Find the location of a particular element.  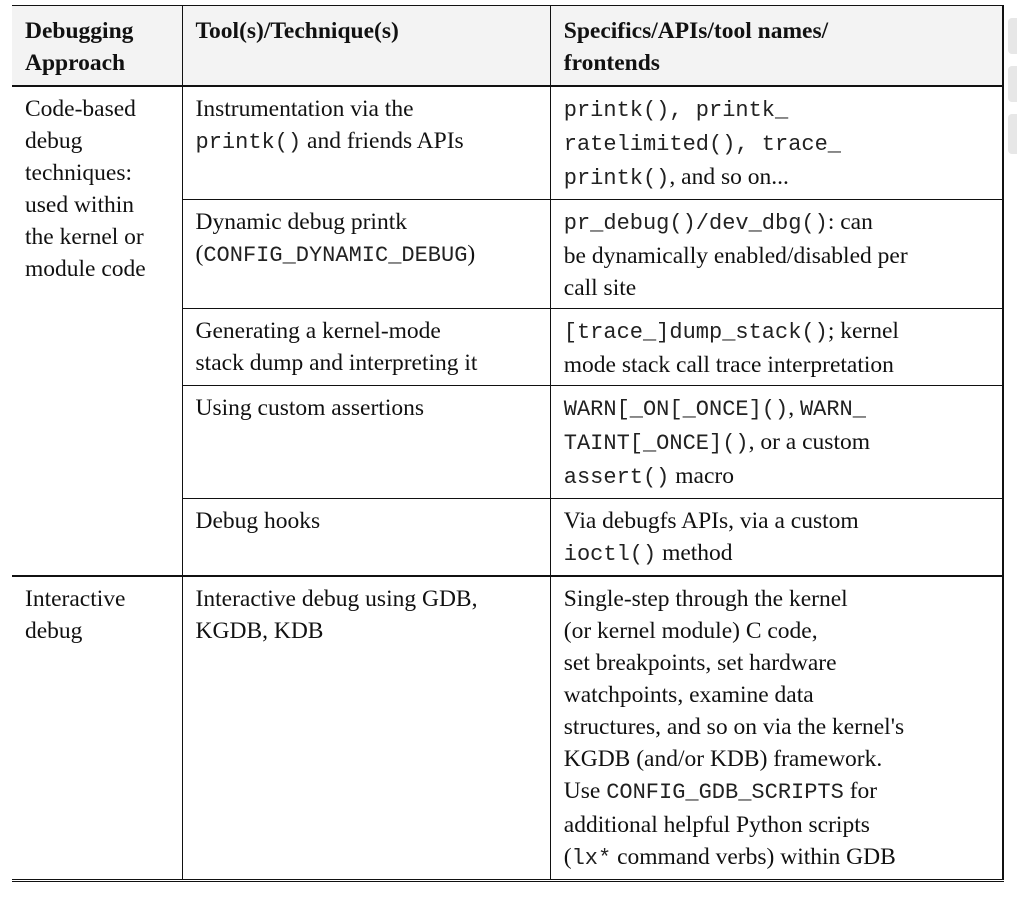

cell-line: assert() macro is located at coordinates (777, 477).